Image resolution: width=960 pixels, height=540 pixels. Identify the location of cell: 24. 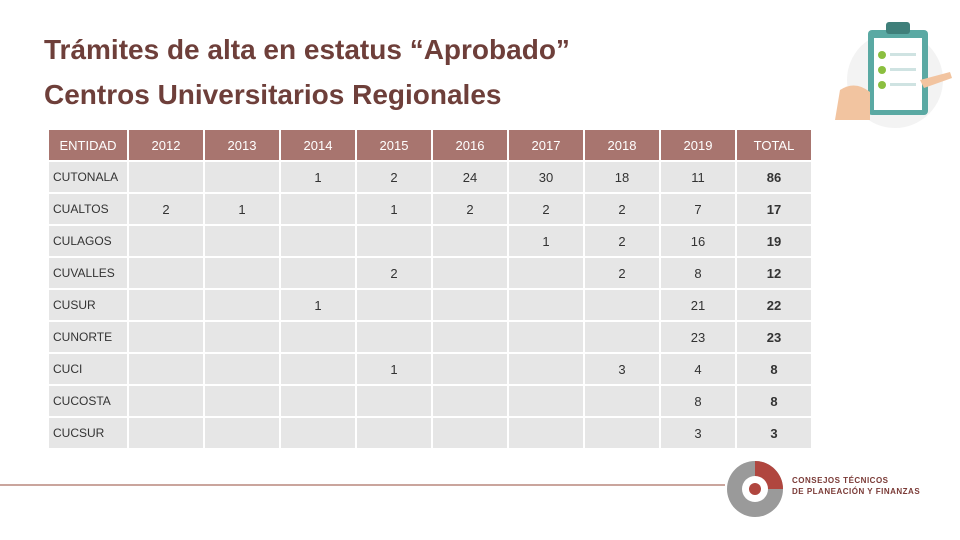
(470, 177).